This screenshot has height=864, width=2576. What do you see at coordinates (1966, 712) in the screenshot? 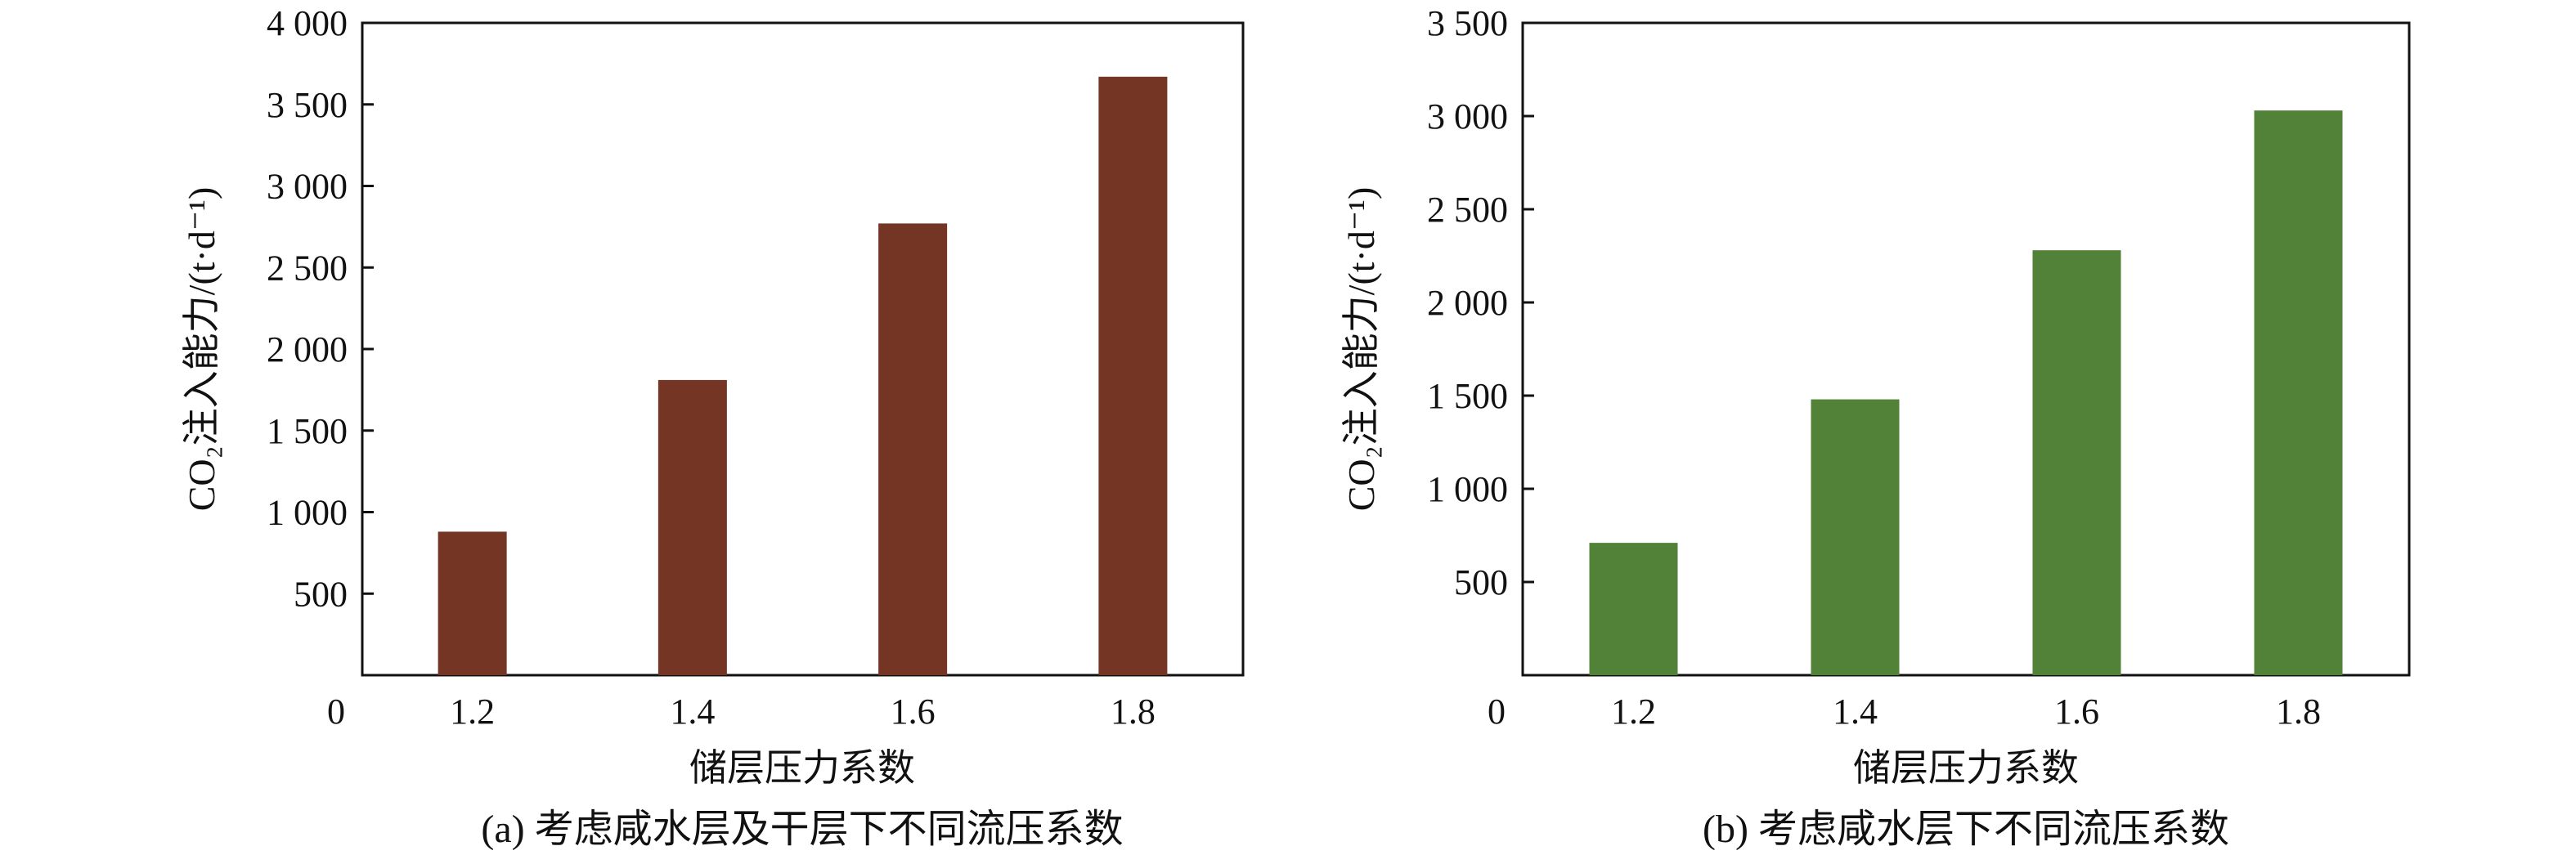
I see `x-tick-labels-b: 1.2 1.4 1.6 1.8` at bounding box center [1966, 712].